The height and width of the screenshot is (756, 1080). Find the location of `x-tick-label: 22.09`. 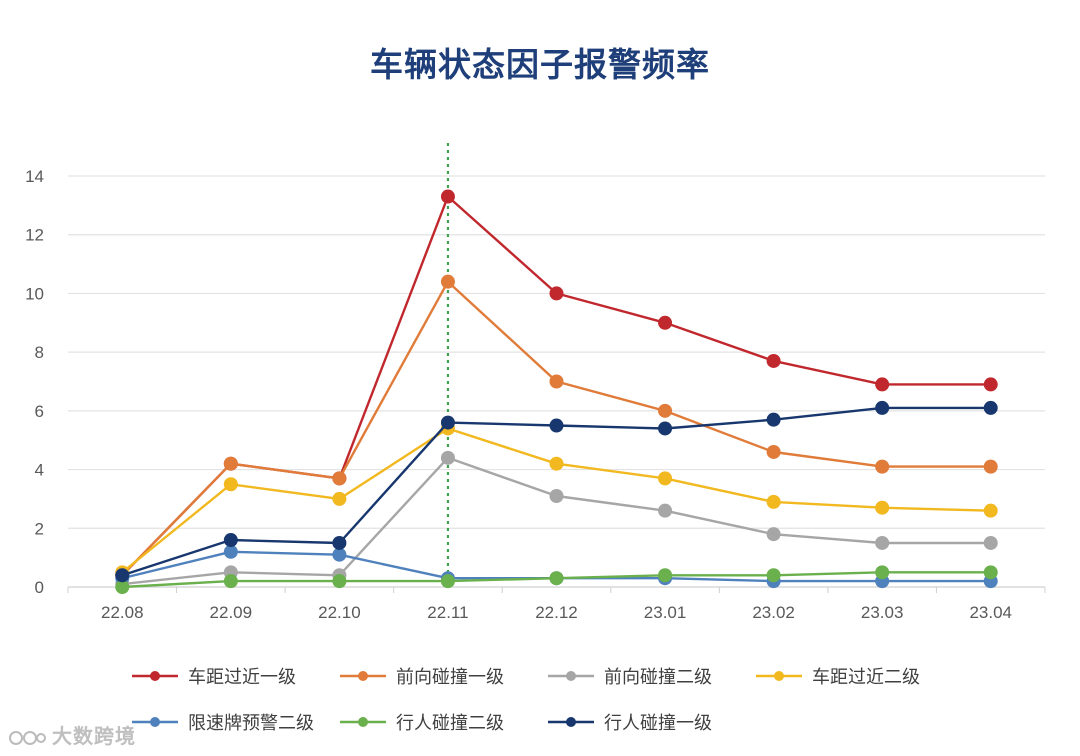

x-tick-label: 22.09 is located at coordinates (231, 612).